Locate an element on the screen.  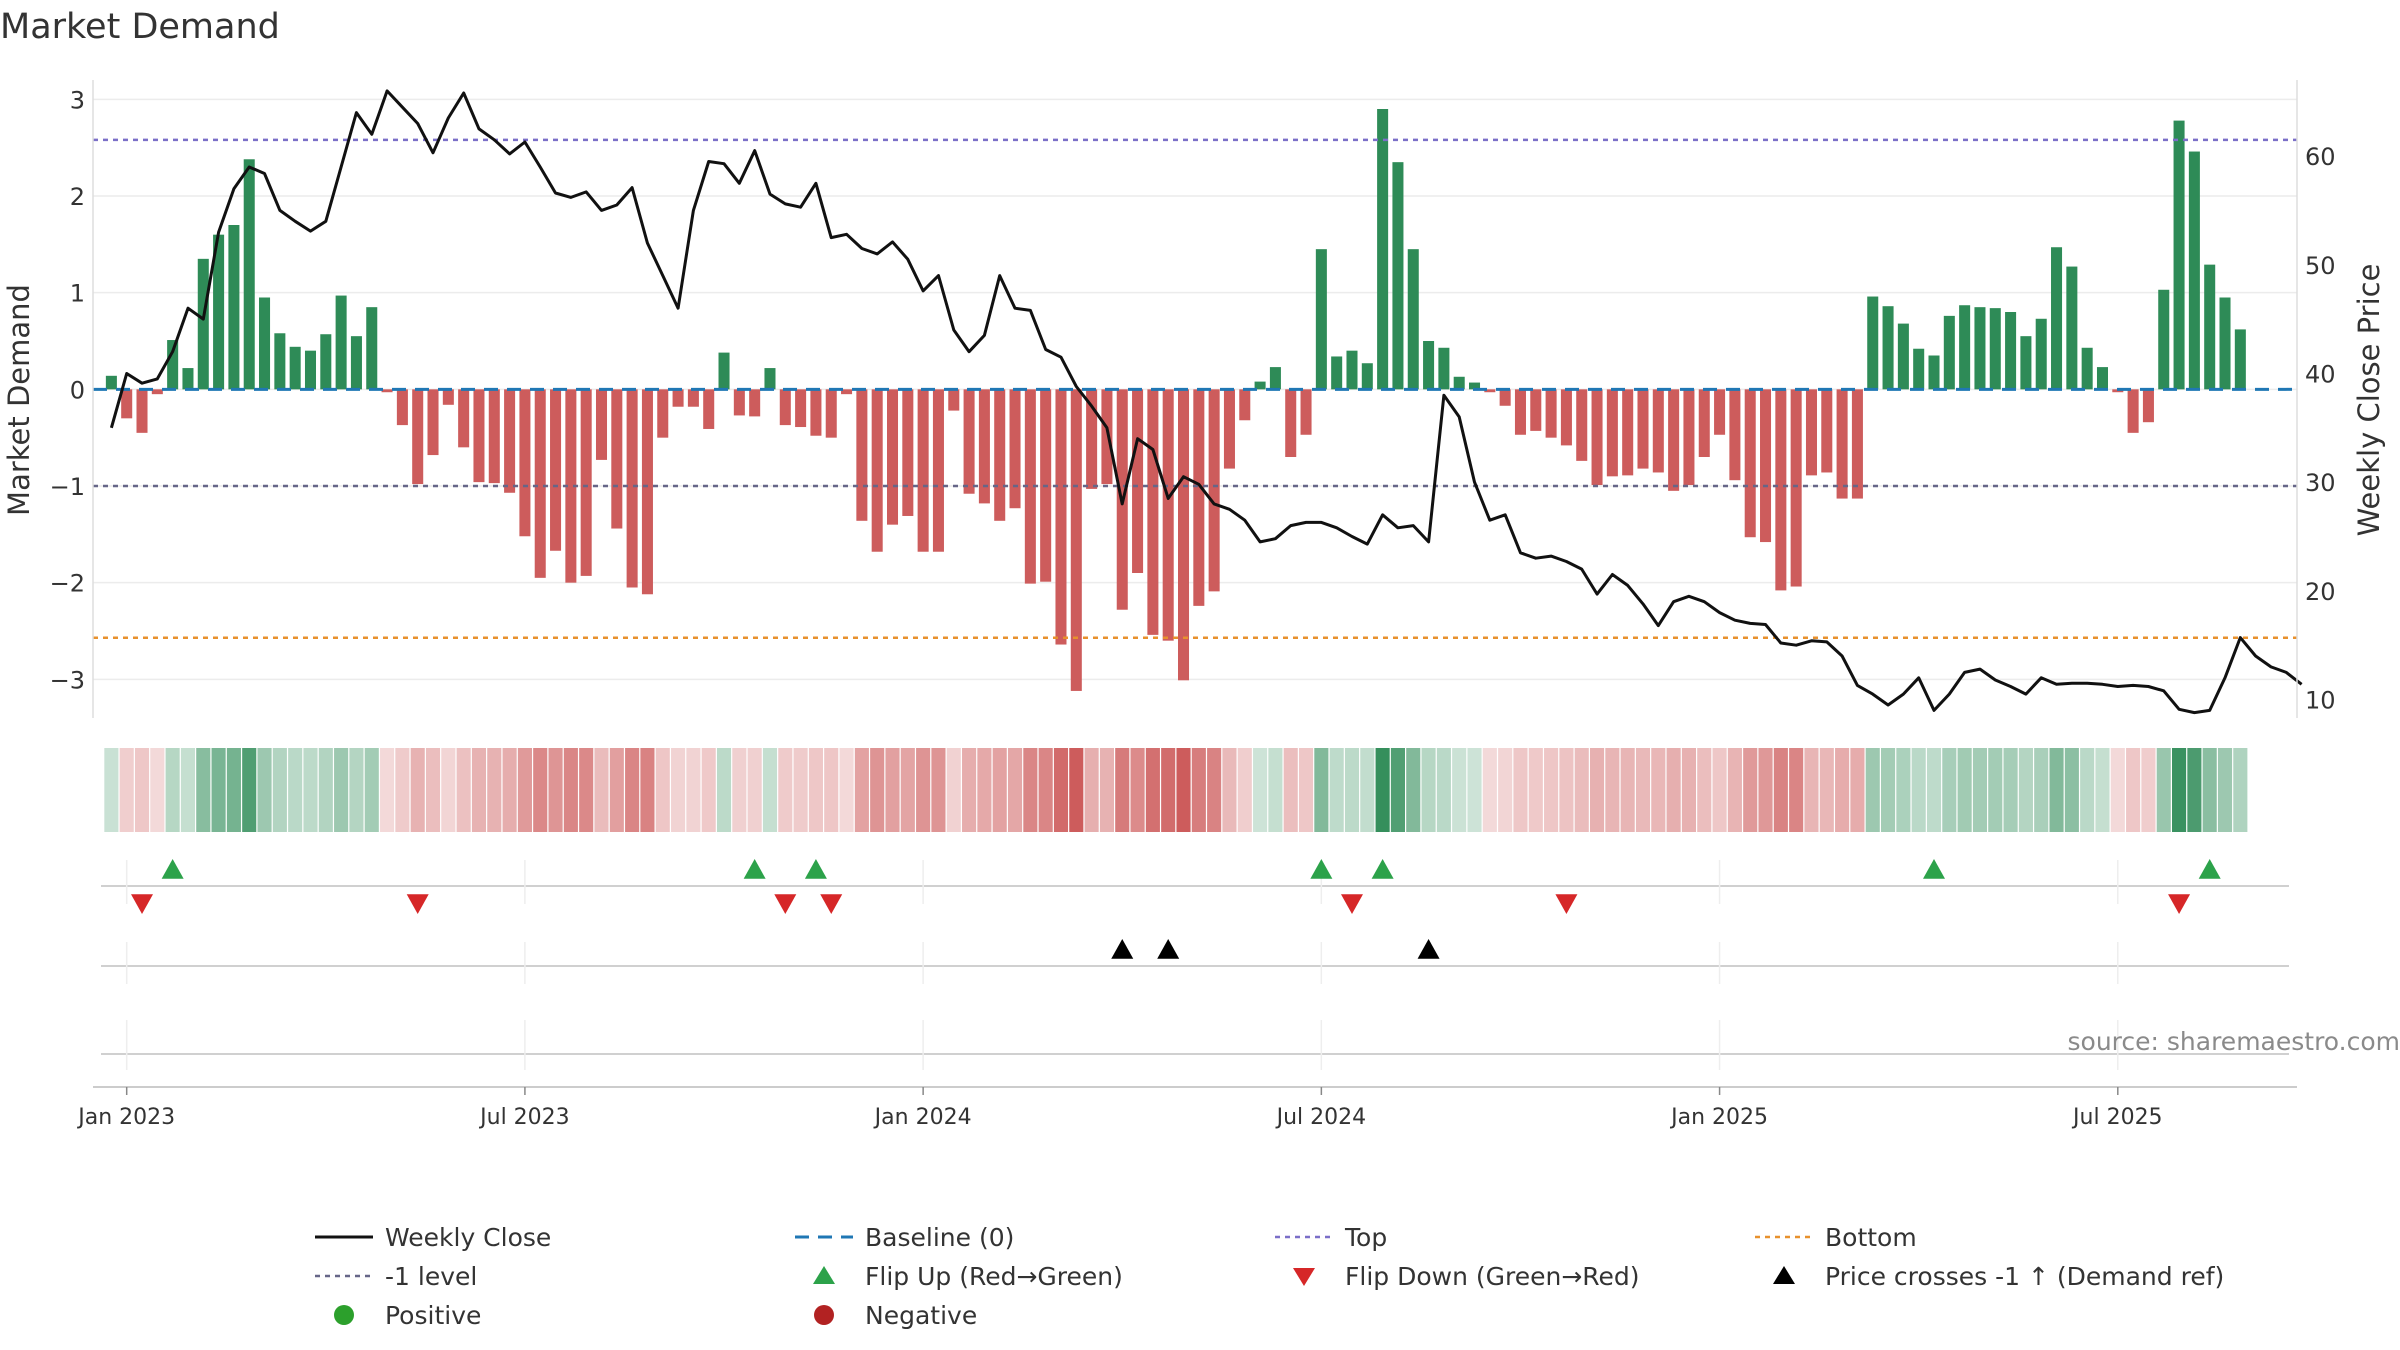
event-markers is located at coordinates (1195, 964).